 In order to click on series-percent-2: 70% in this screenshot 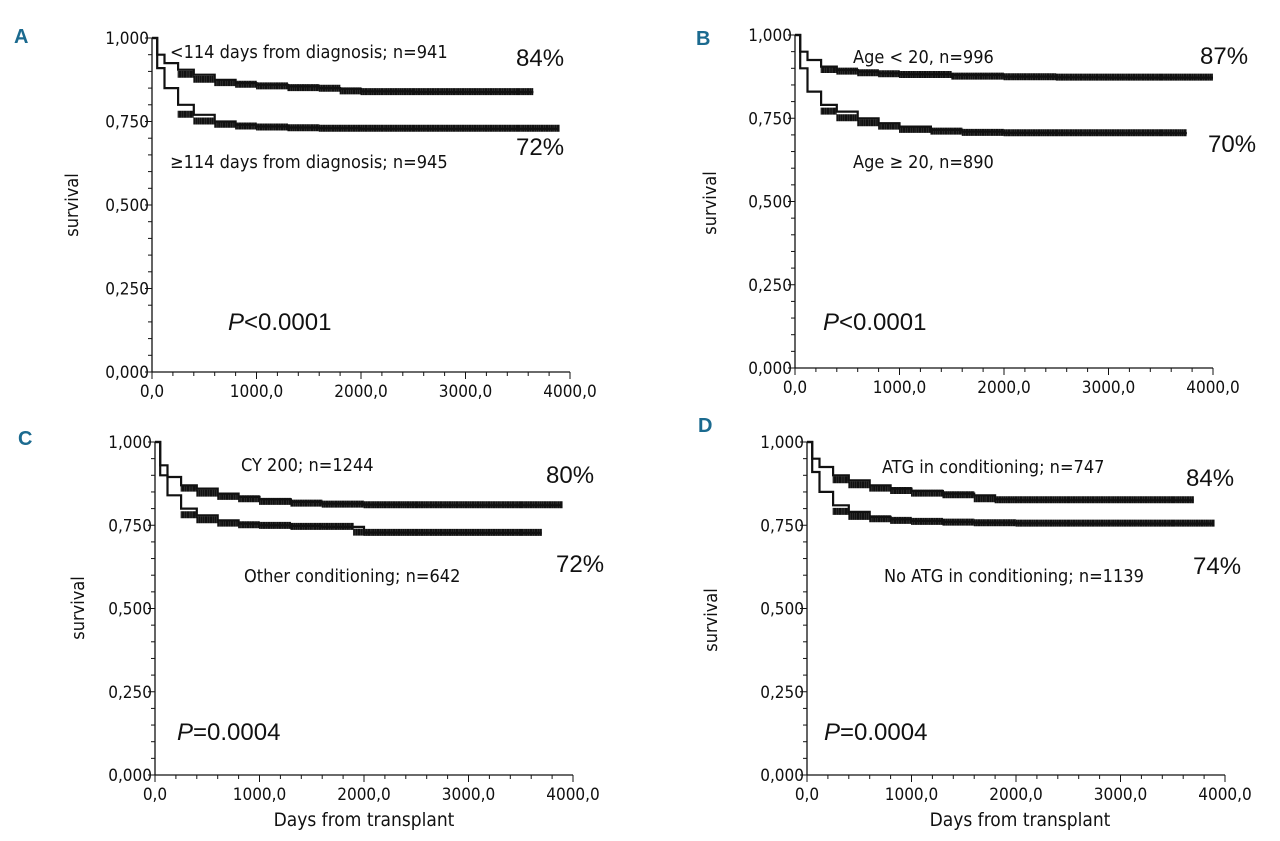, I will do `click(1232, 144)`.